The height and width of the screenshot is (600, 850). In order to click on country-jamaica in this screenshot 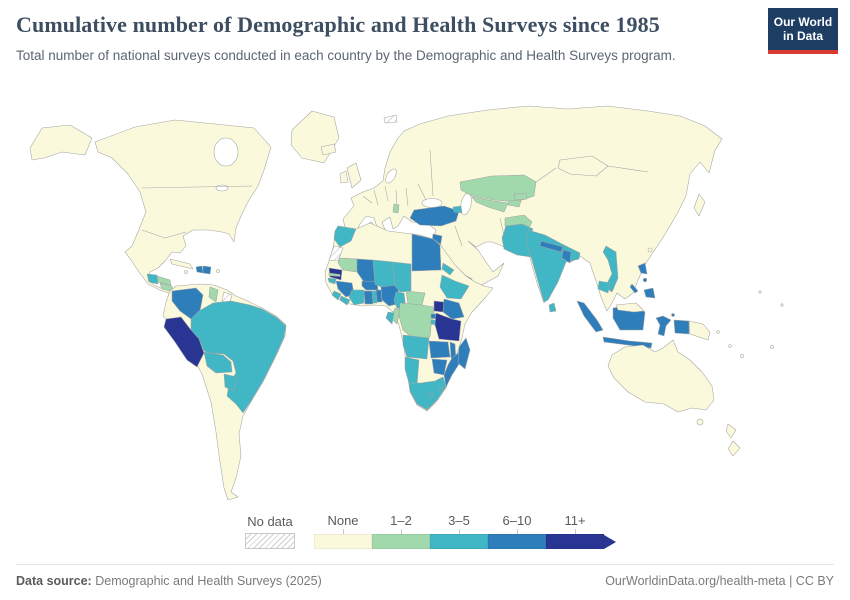, I will do `click(186, 272)`.